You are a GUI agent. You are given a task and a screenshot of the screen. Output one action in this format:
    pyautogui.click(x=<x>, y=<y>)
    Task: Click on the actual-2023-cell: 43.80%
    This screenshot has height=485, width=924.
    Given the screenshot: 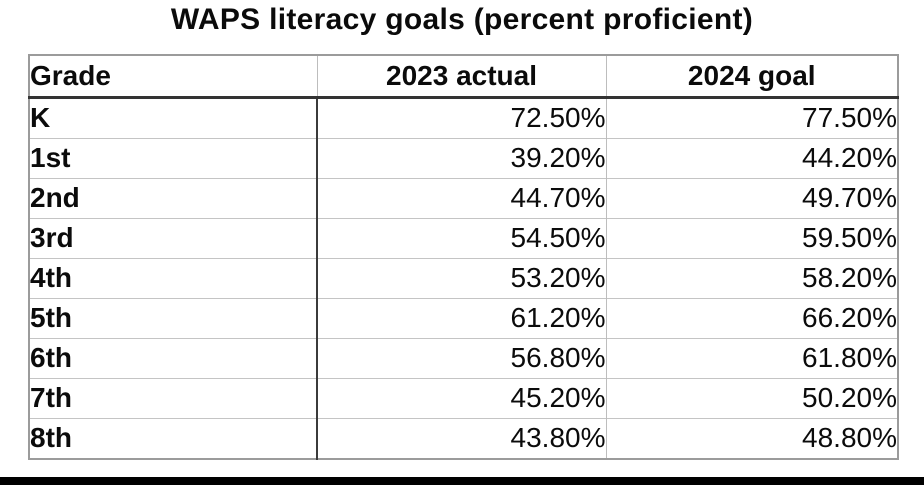 What is the action you would take?
    pyautogui.click(x=461, y=438)
    